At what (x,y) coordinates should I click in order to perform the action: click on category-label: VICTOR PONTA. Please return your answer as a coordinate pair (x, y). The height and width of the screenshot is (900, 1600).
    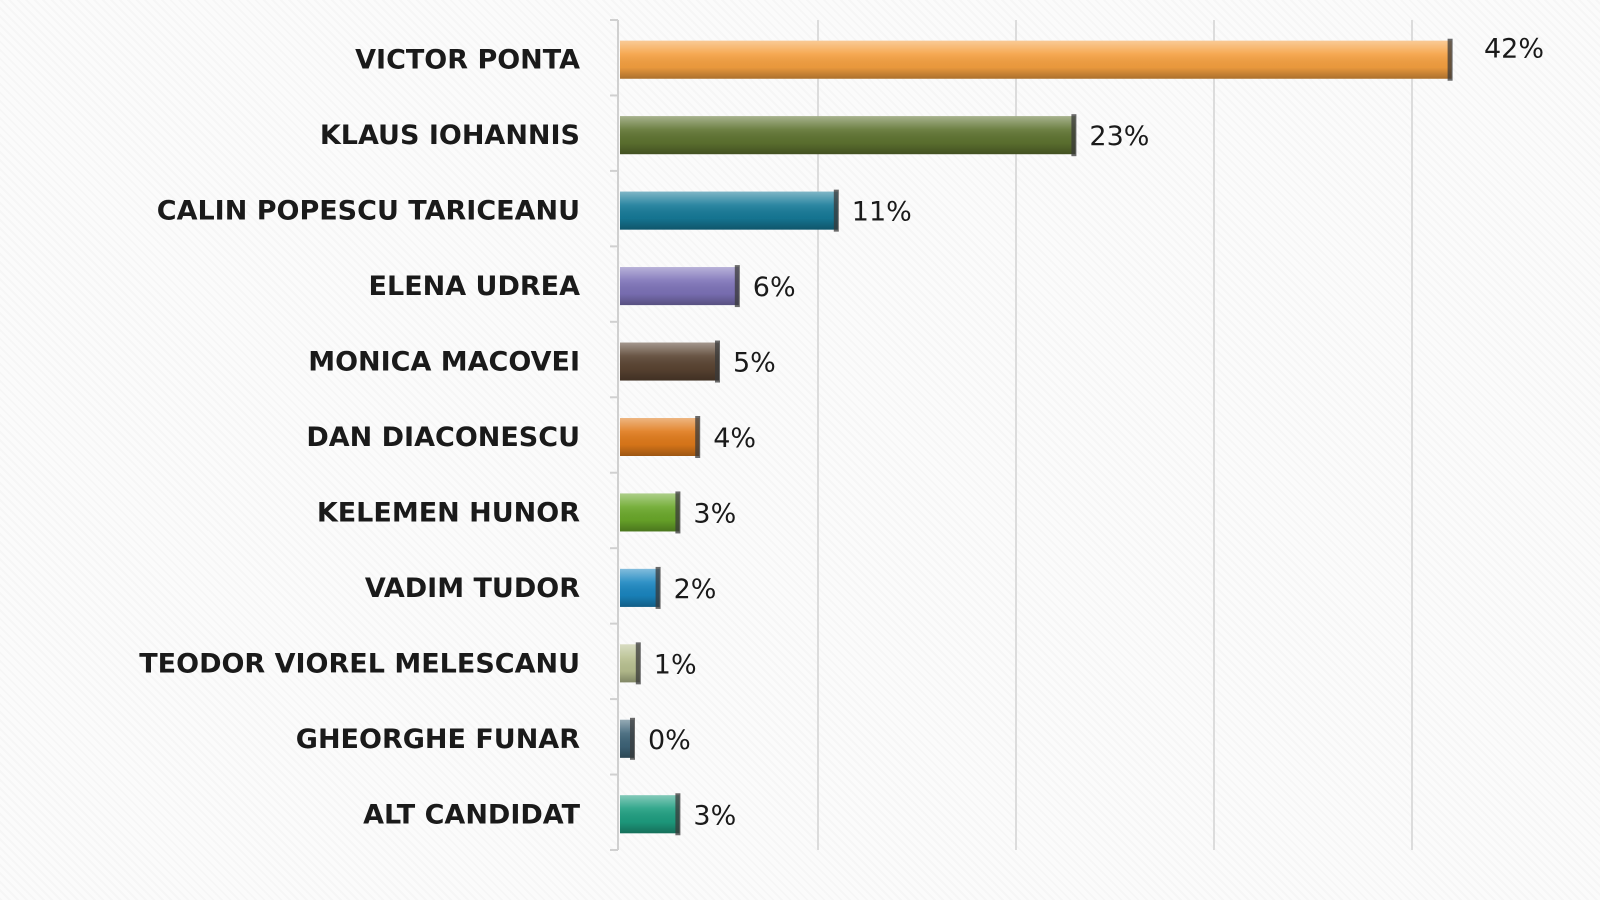
    Looking at the image, I should click on (467, 60).